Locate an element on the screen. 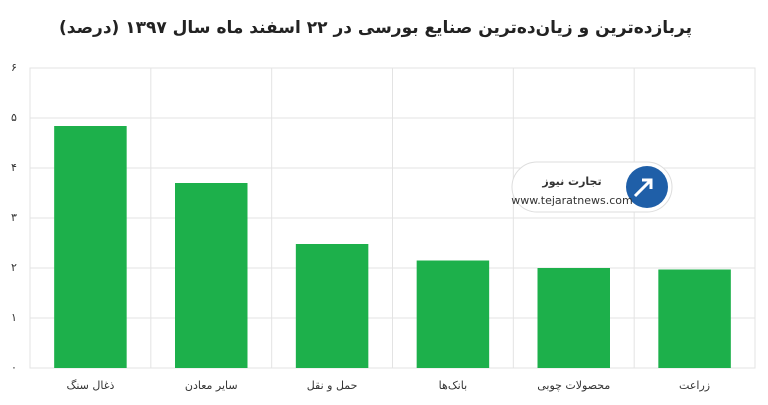 This screenshot has height=405, width=768. x-tick-label: حمل و نقل is located at coordinates (332, 385).